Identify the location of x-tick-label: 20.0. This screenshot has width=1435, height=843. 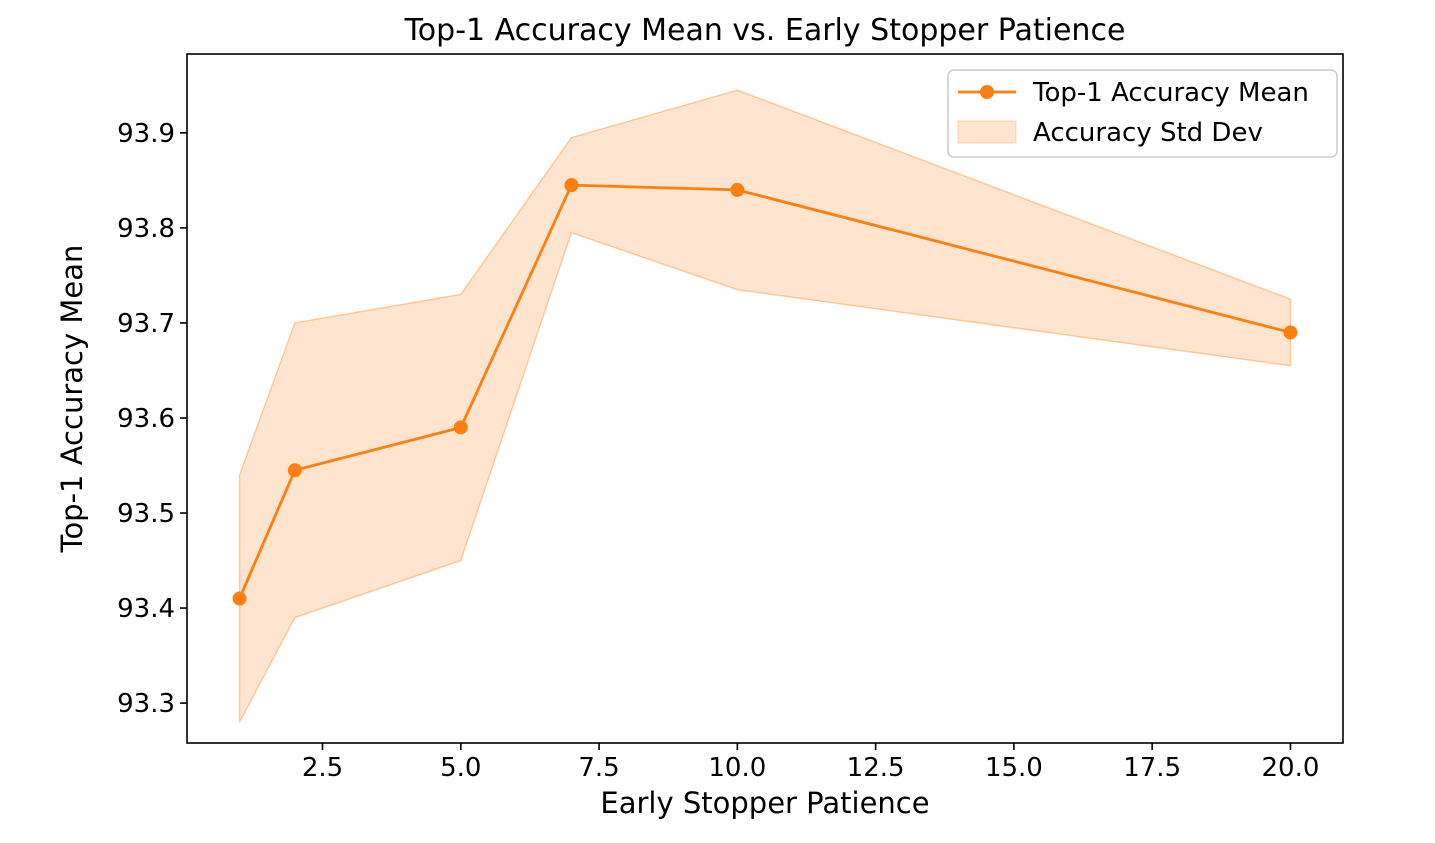
(1291, 768).